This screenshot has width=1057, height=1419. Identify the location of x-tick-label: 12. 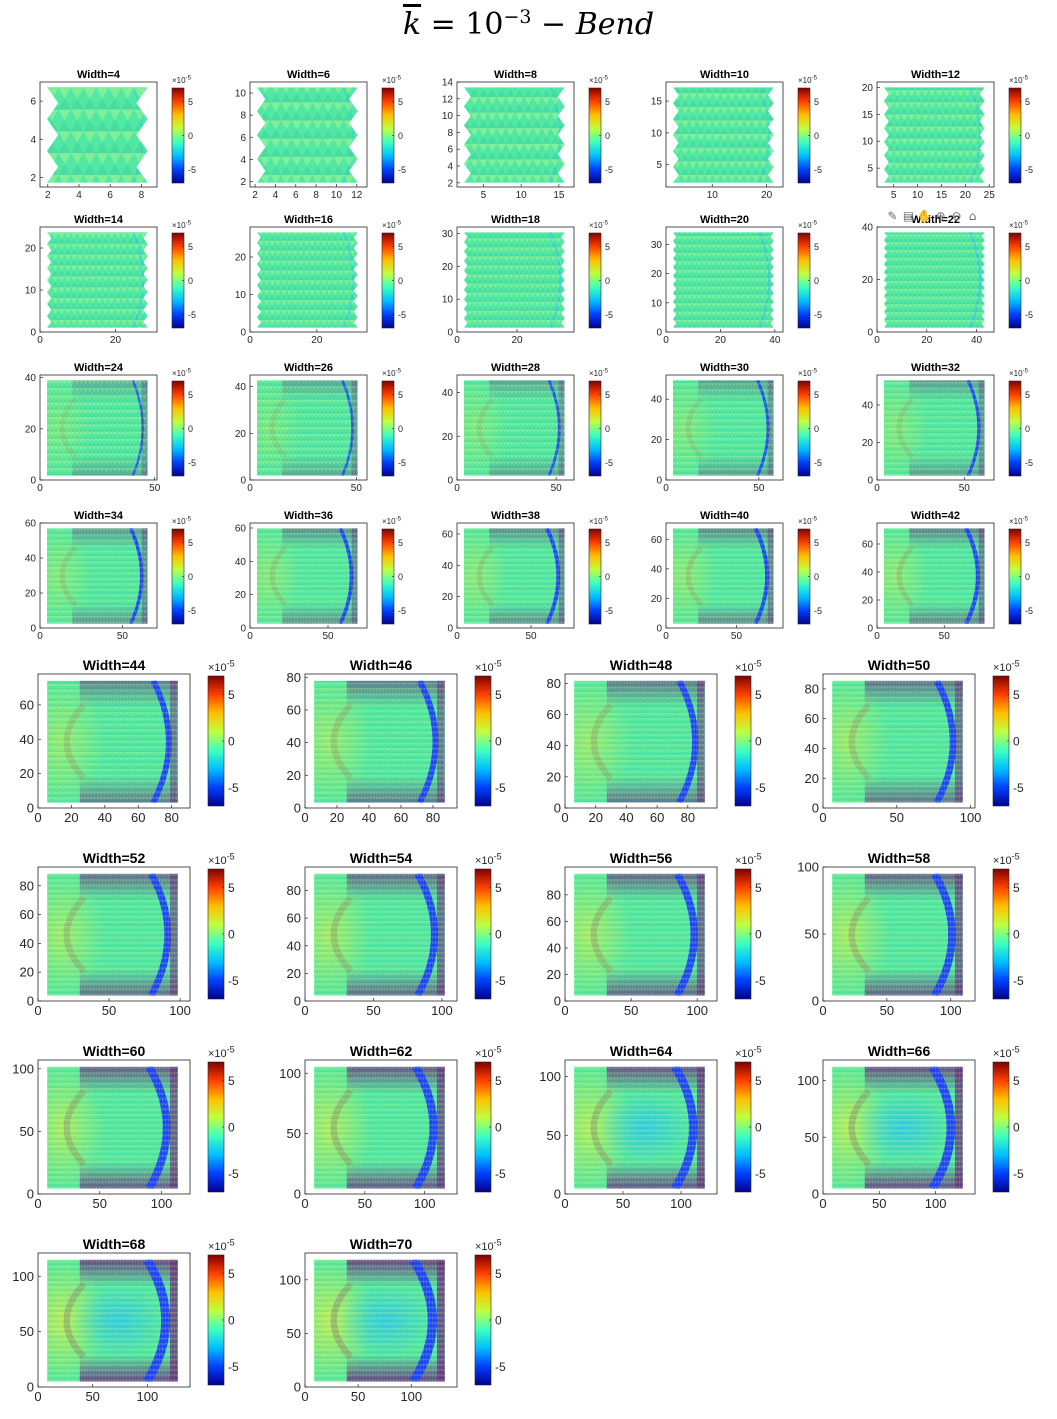
(357, 195).